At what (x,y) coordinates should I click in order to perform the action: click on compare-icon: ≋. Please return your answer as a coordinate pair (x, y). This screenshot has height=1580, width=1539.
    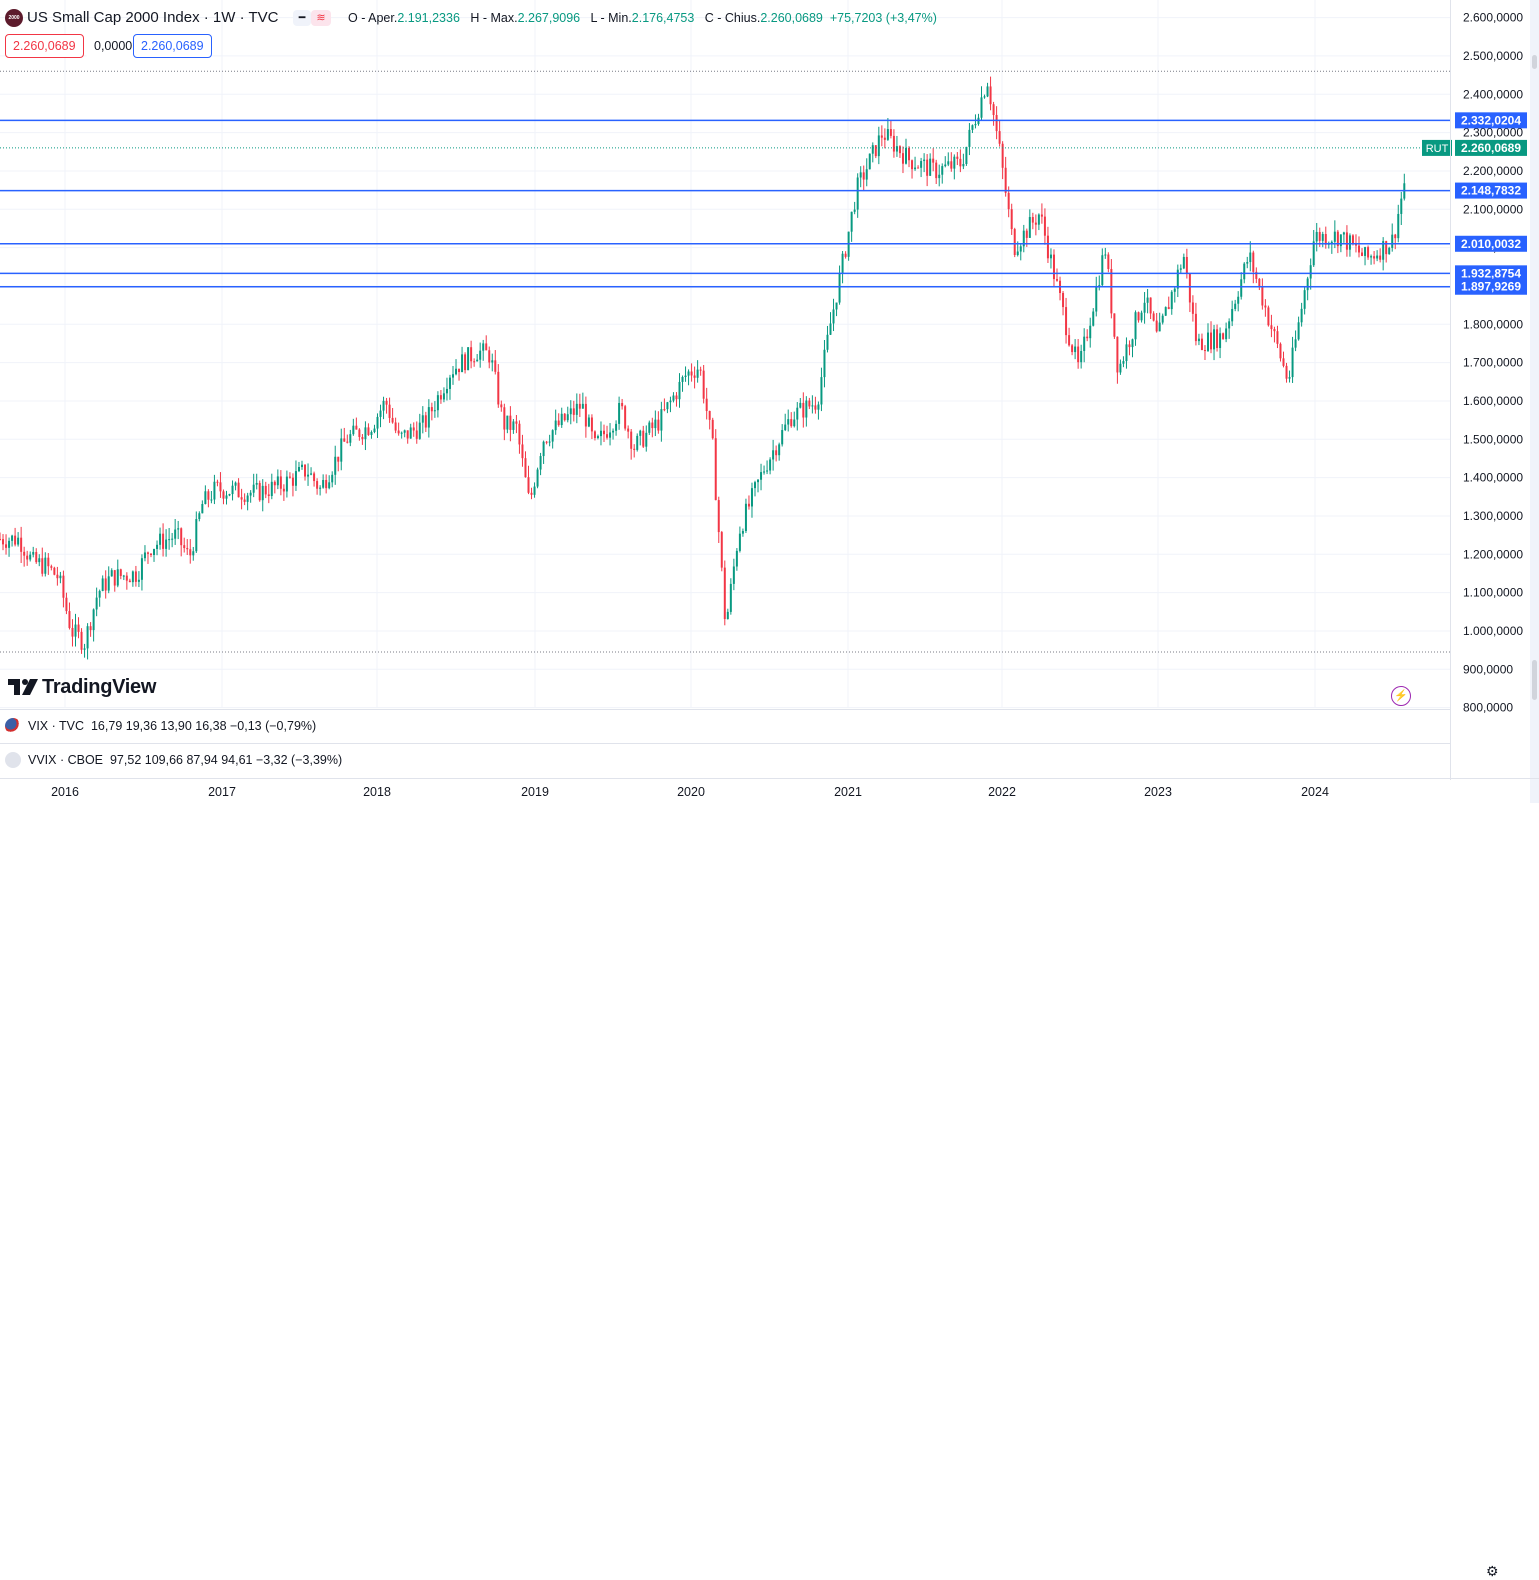
    Looking at the image, I should click on (321, 18).